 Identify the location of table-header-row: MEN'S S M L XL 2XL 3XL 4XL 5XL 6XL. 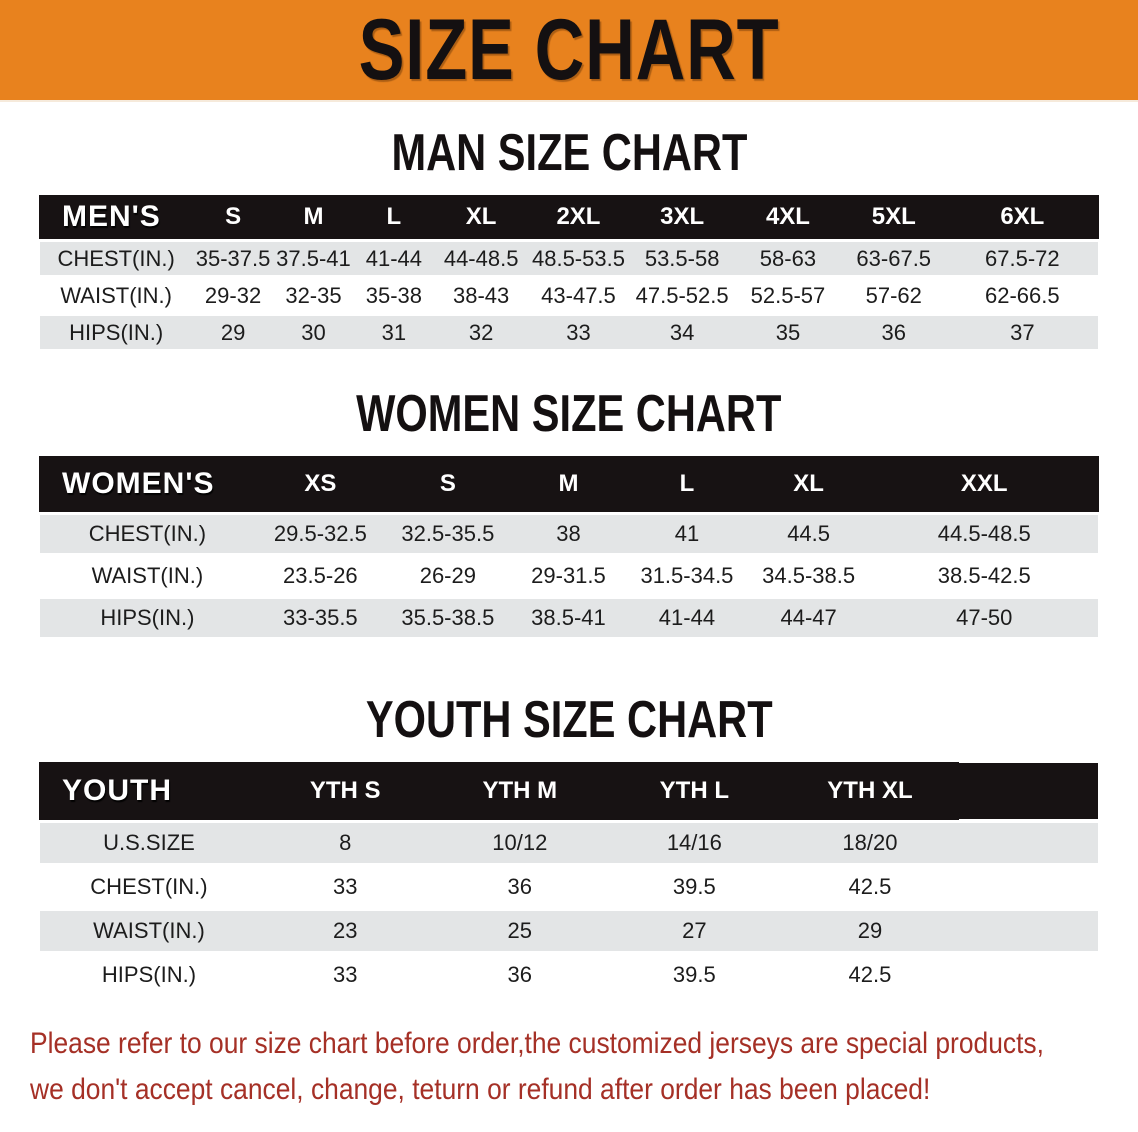
(569, 217).